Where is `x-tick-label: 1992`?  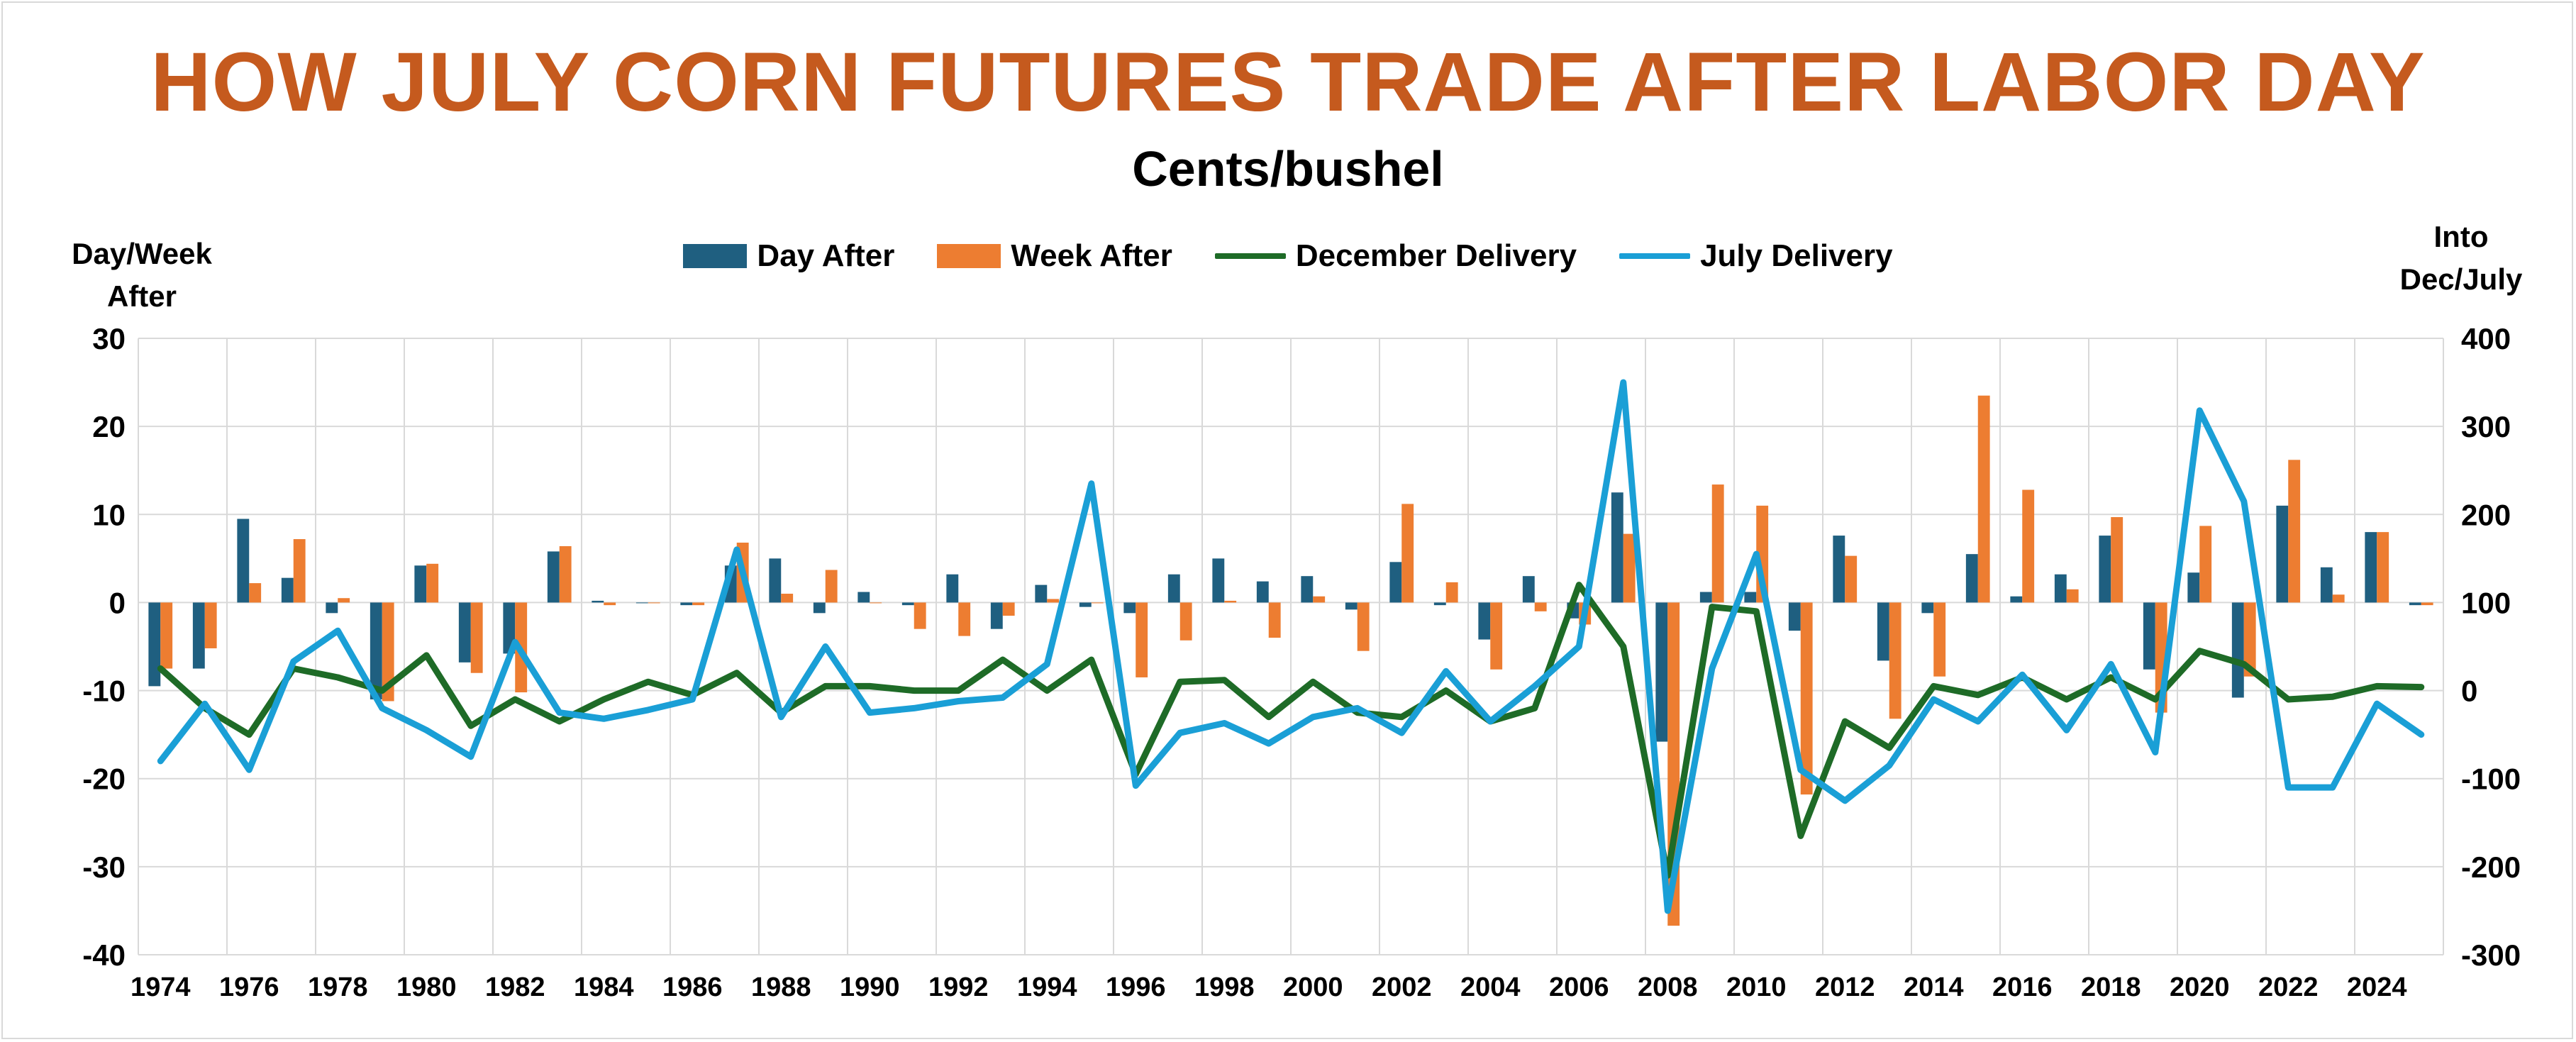 x-tick-label: 1992 is located at coordinates (958, 987).